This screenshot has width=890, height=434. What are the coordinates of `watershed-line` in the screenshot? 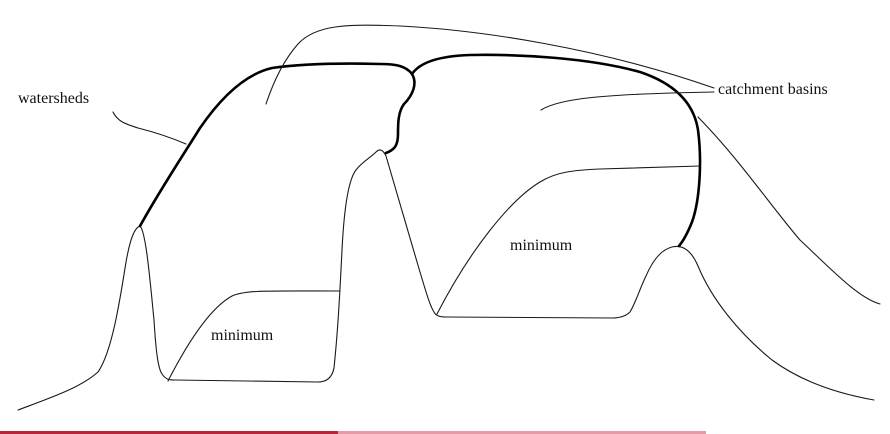 It's located at (277, 145).